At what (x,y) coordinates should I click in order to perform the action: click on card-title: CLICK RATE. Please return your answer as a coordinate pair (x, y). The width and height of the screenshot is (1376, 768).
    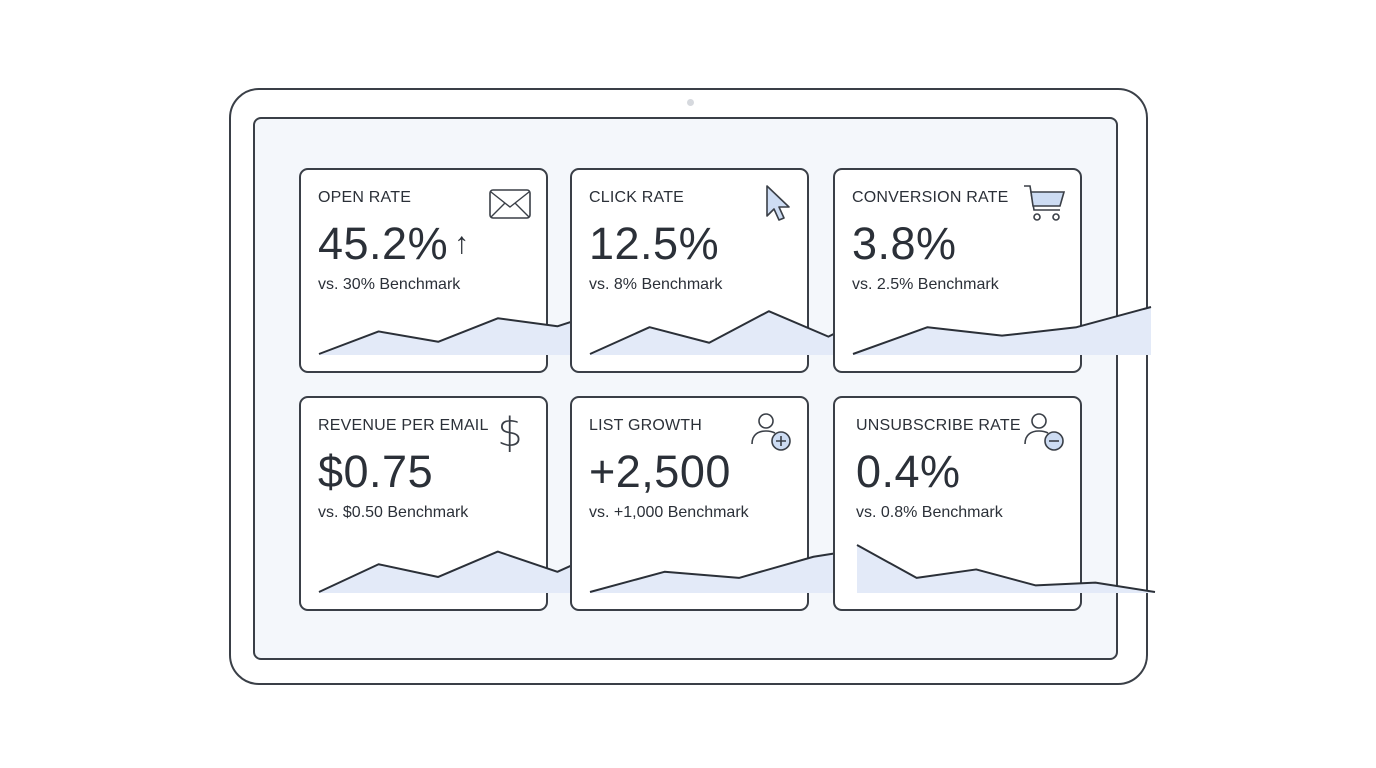
    Looking at the image, I should click on (637, 197).